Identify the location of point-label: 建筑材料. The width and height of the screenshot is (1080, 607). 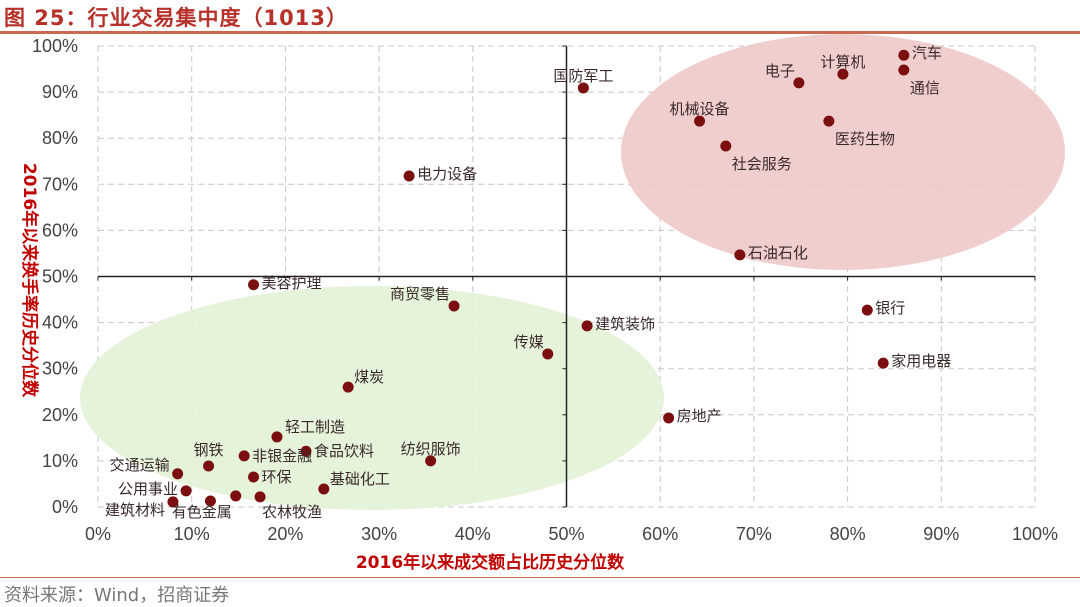
(135, 510).